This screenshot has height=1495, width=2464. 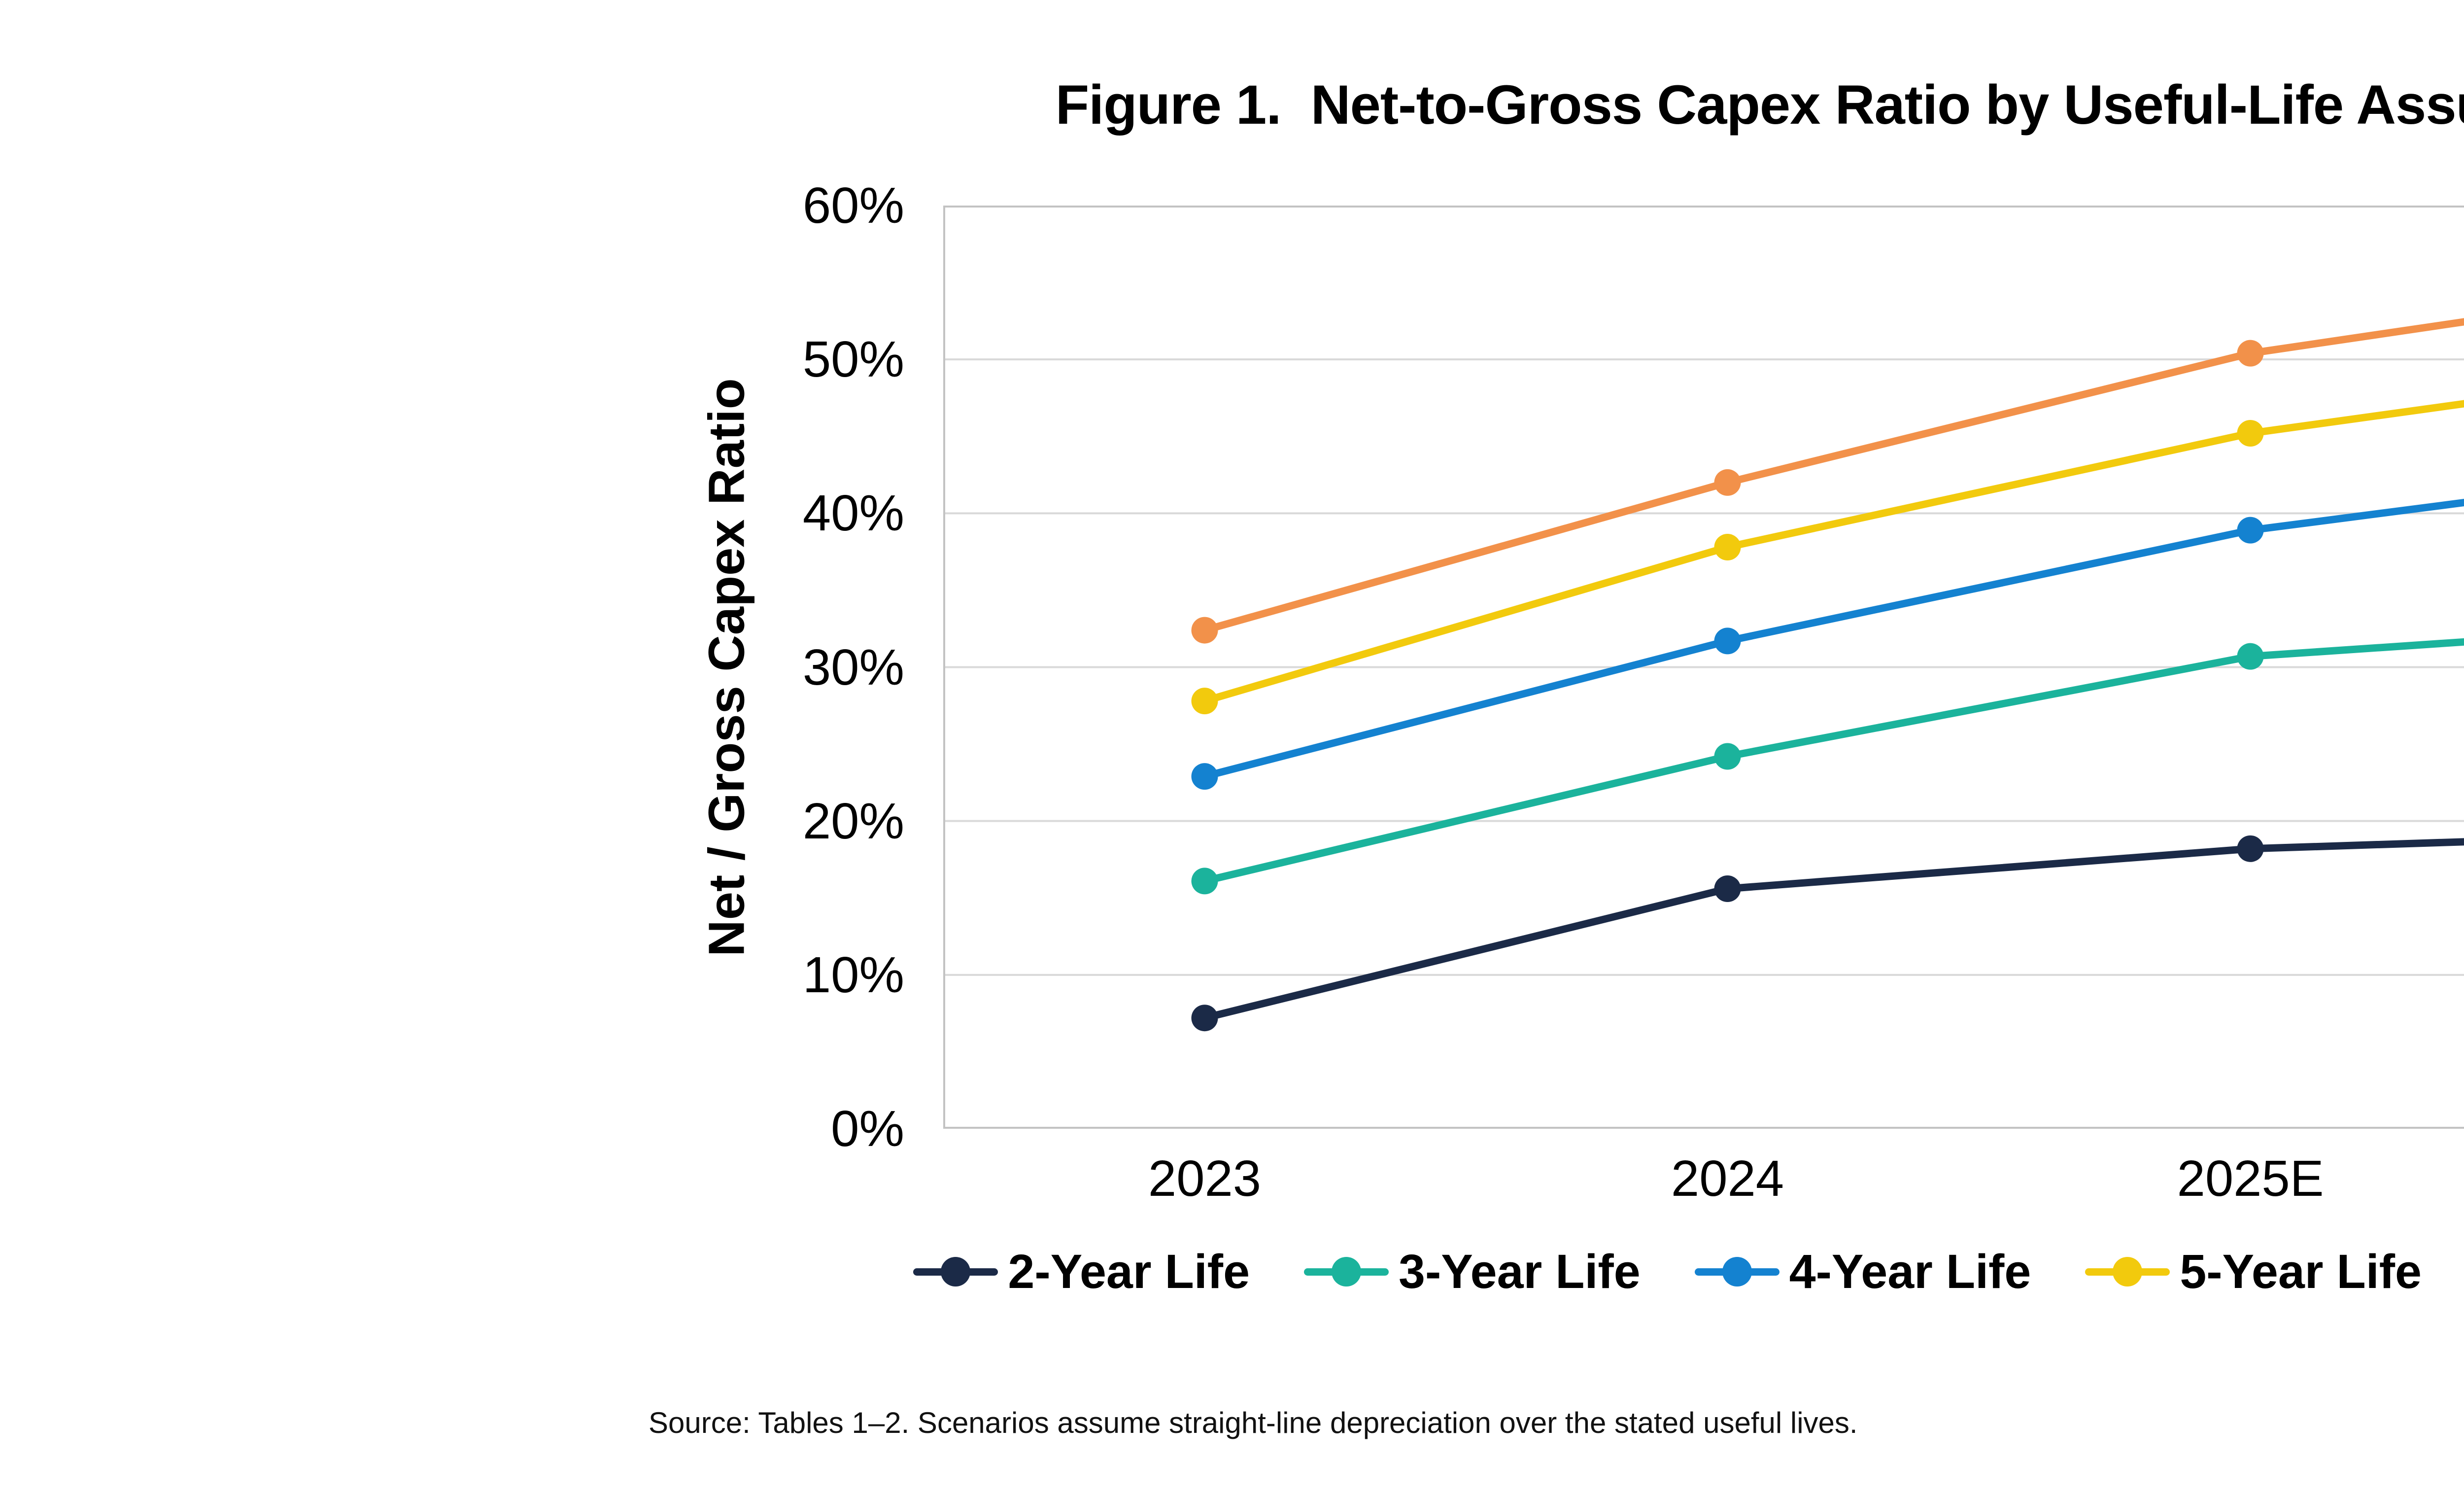 What do you see at coordinates (853, 666) in the screenshot?
I see `y-tick-label: 30%` at bounding box center [853, 666].